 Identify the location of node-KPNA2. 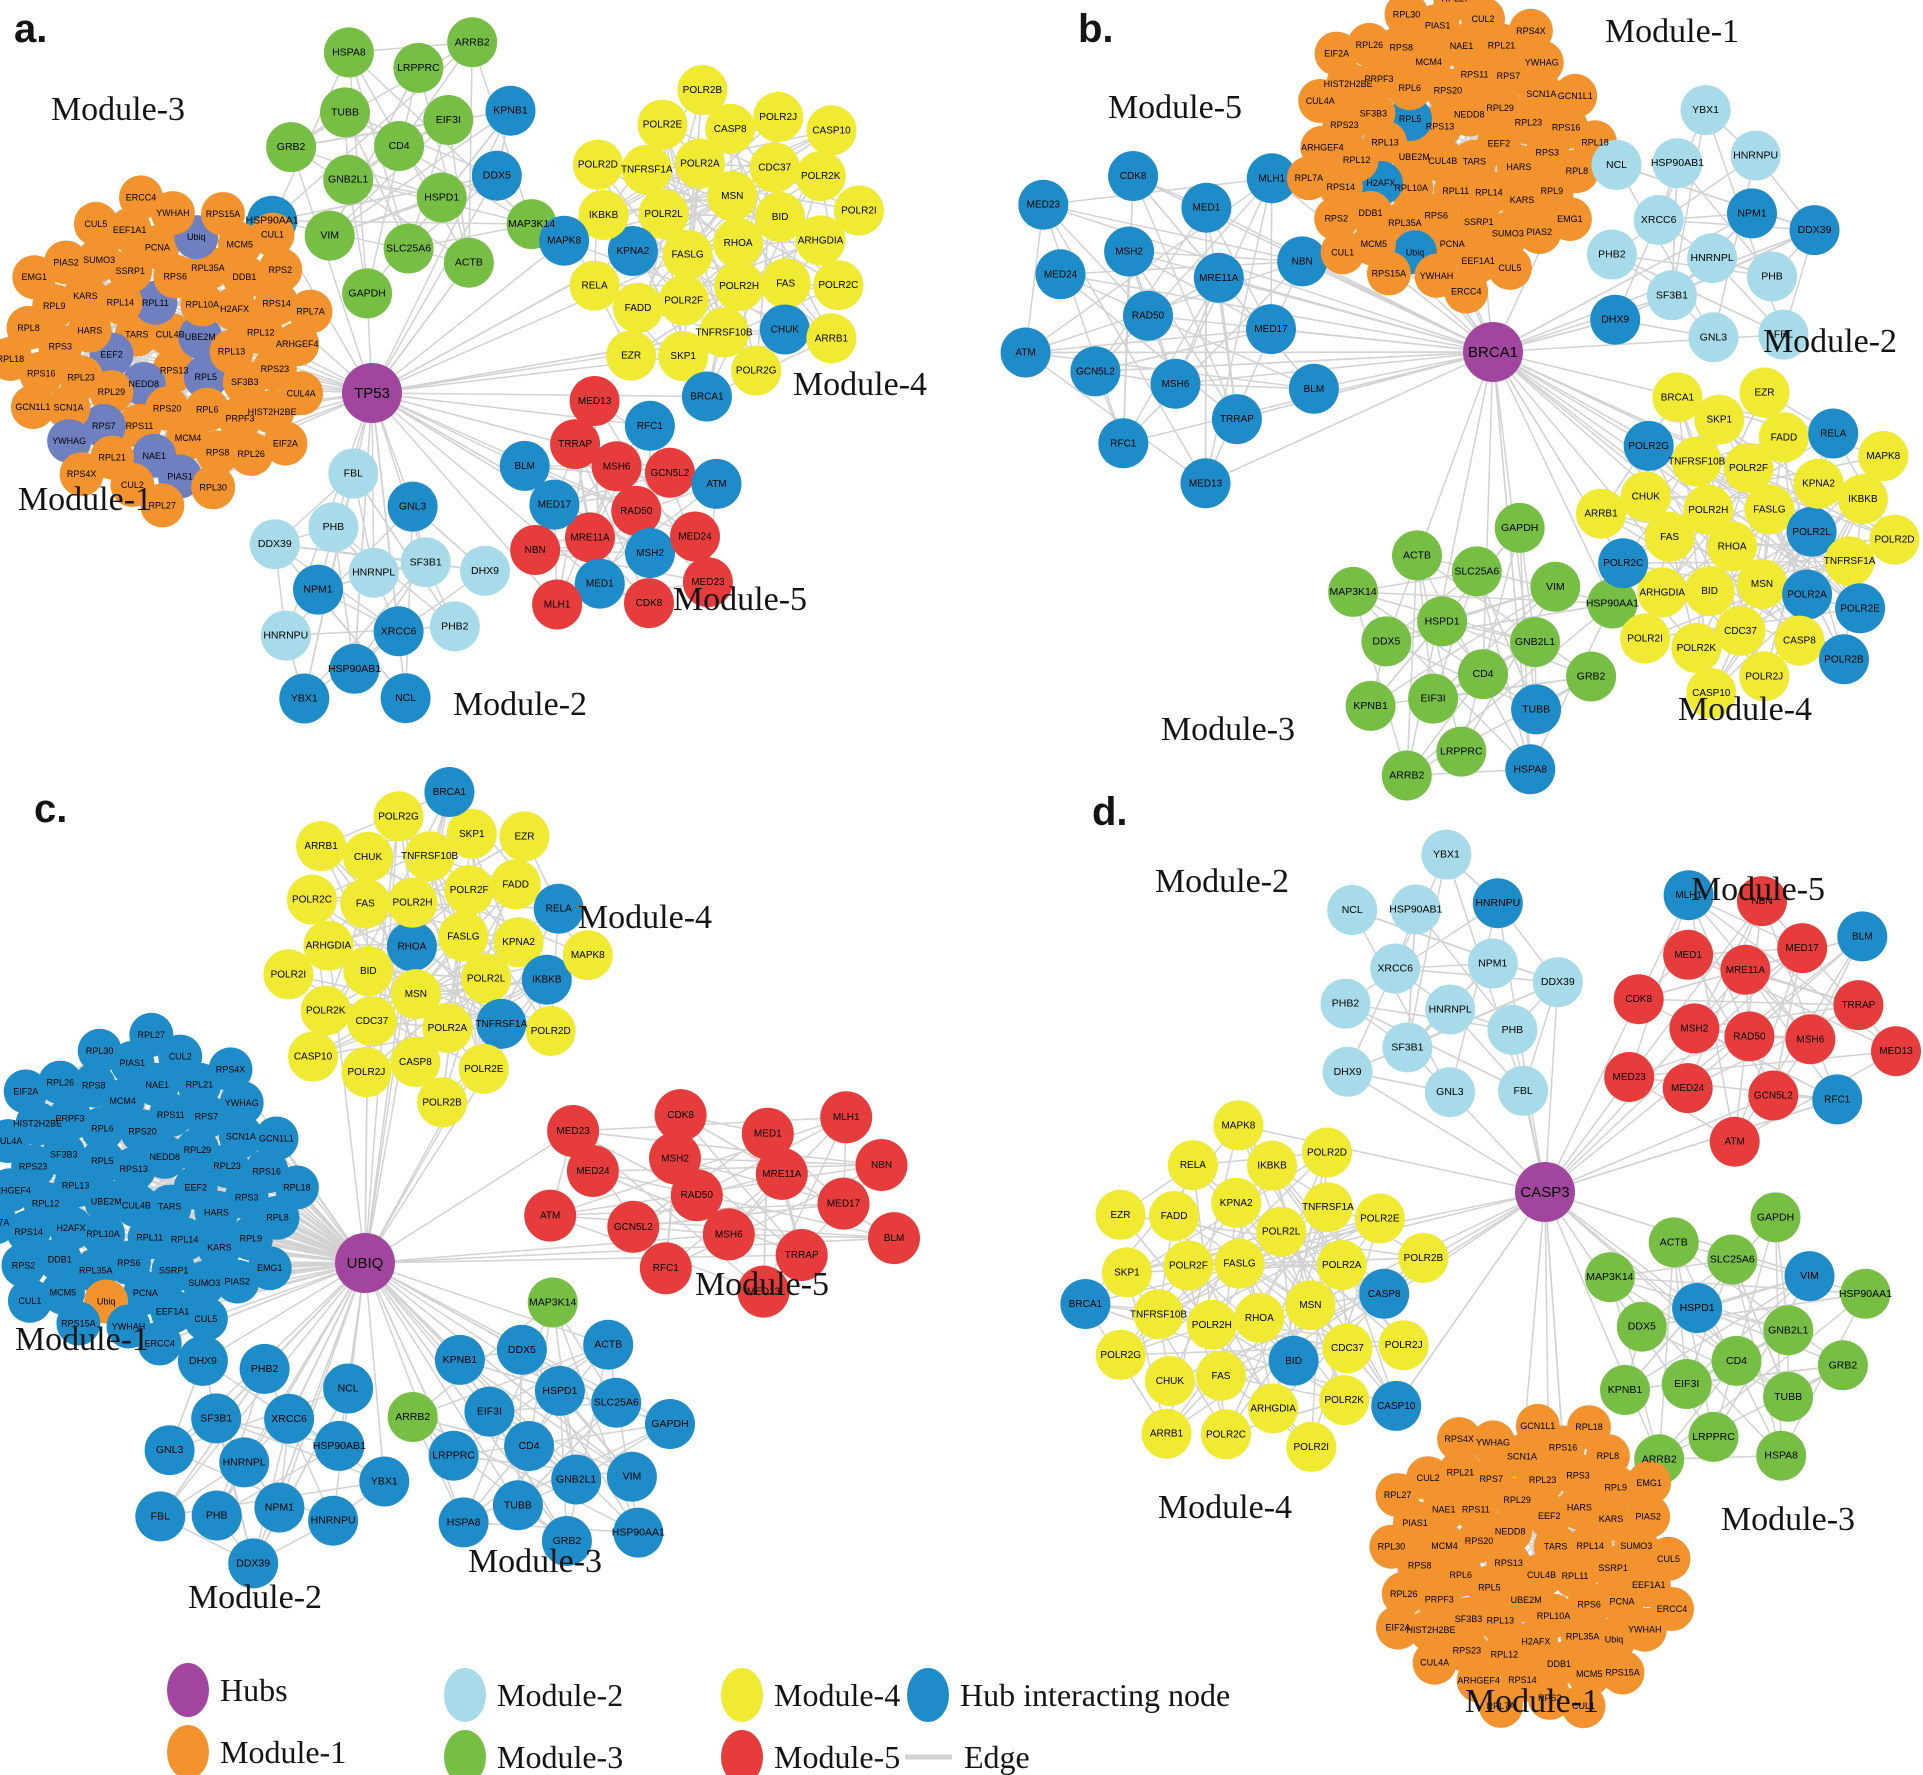
(1236, 1202).